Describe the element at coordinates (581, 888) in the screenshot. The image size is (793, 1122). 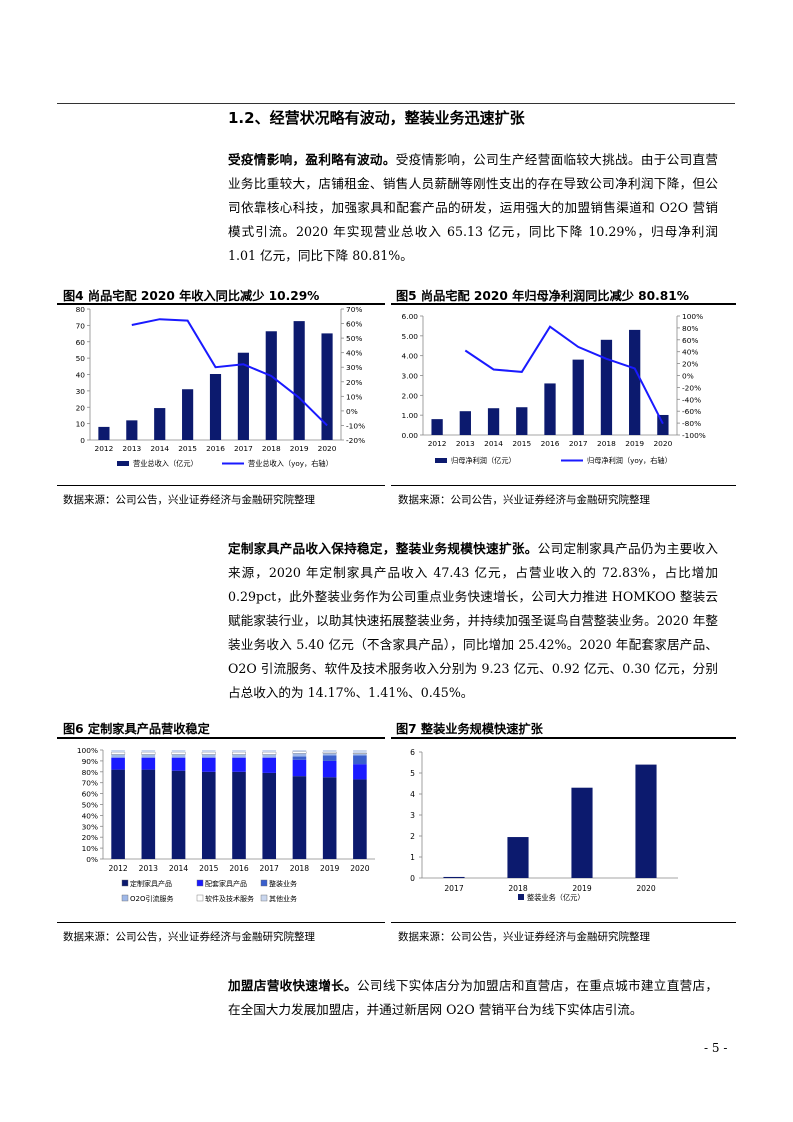
I see `x-tick-label: 2019` at that location.